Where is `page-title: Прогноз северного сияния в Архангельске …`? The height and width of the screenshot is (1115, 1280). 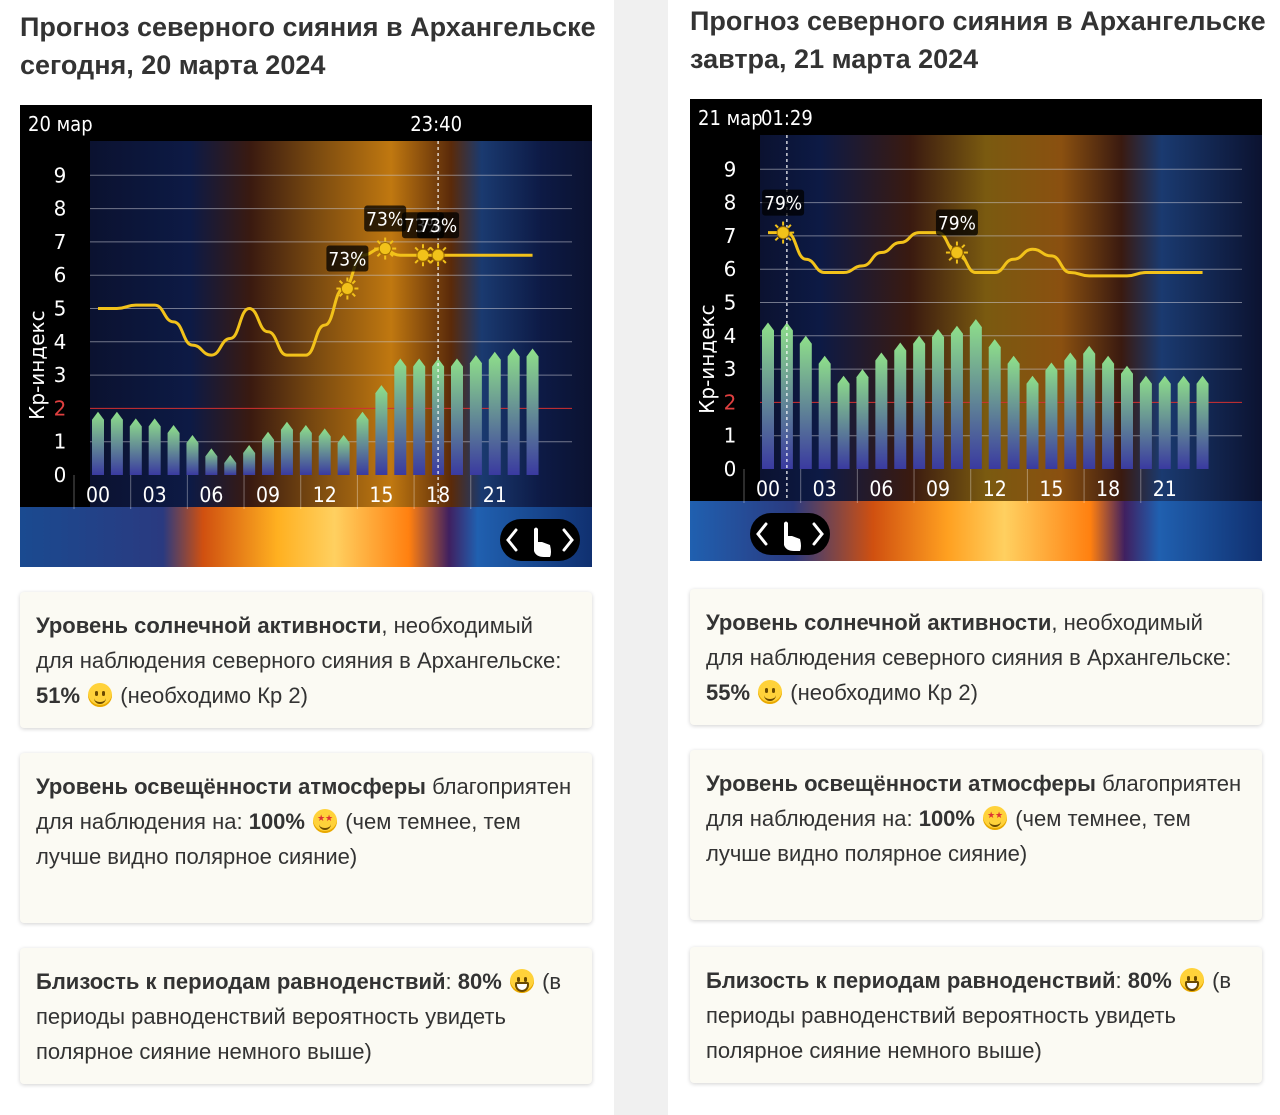 page-title: Прогноз северного сияния в Архангельске … is located at coordinates (315, 46).